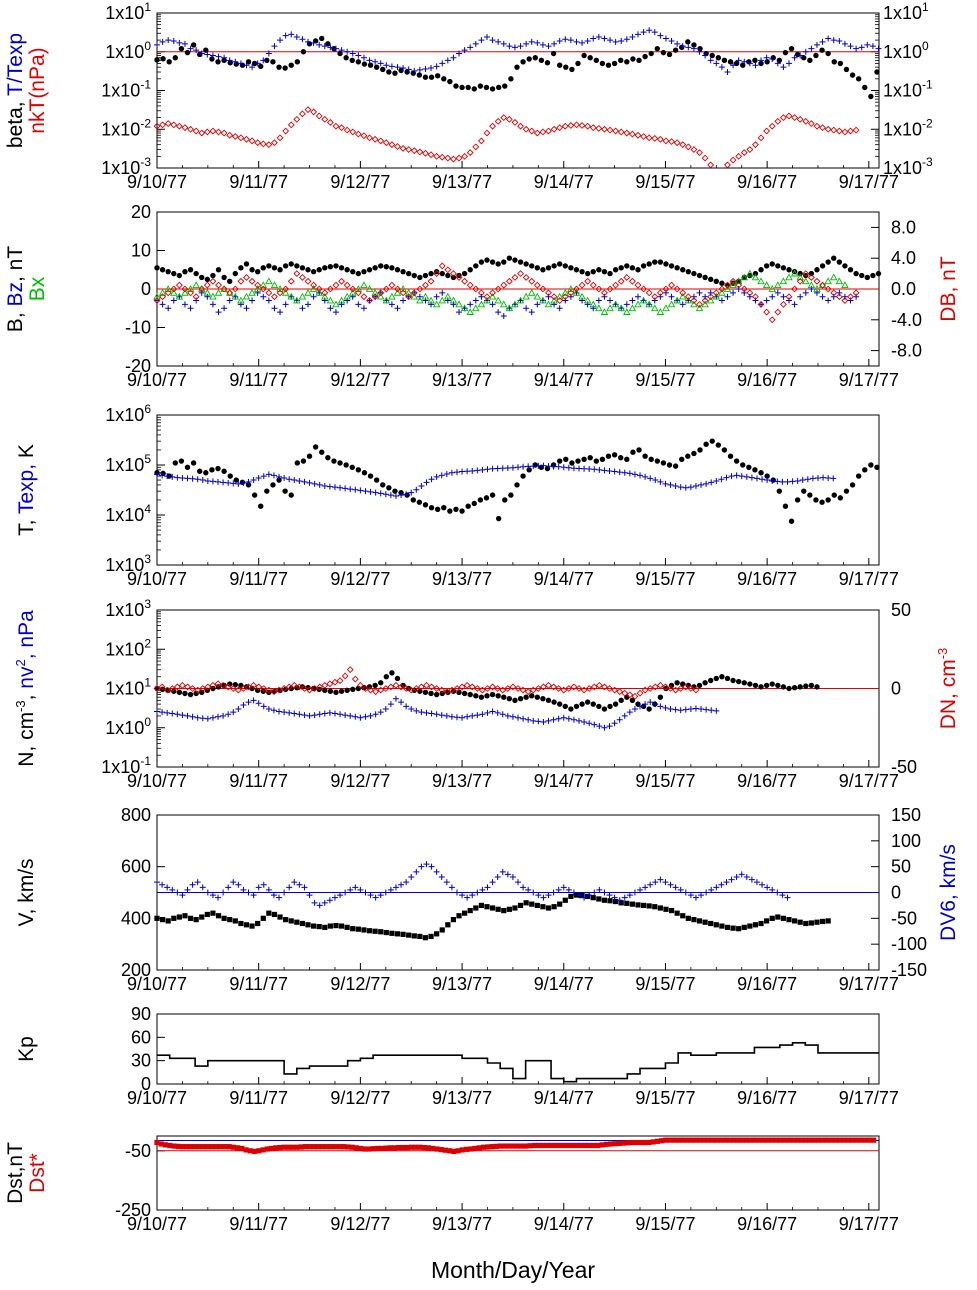 The height and width of the screenshot is (1290, 977). Describe the element at coordinates (15, 320) in the screenshot. I see `y-axis-label-part: B,` at that location.